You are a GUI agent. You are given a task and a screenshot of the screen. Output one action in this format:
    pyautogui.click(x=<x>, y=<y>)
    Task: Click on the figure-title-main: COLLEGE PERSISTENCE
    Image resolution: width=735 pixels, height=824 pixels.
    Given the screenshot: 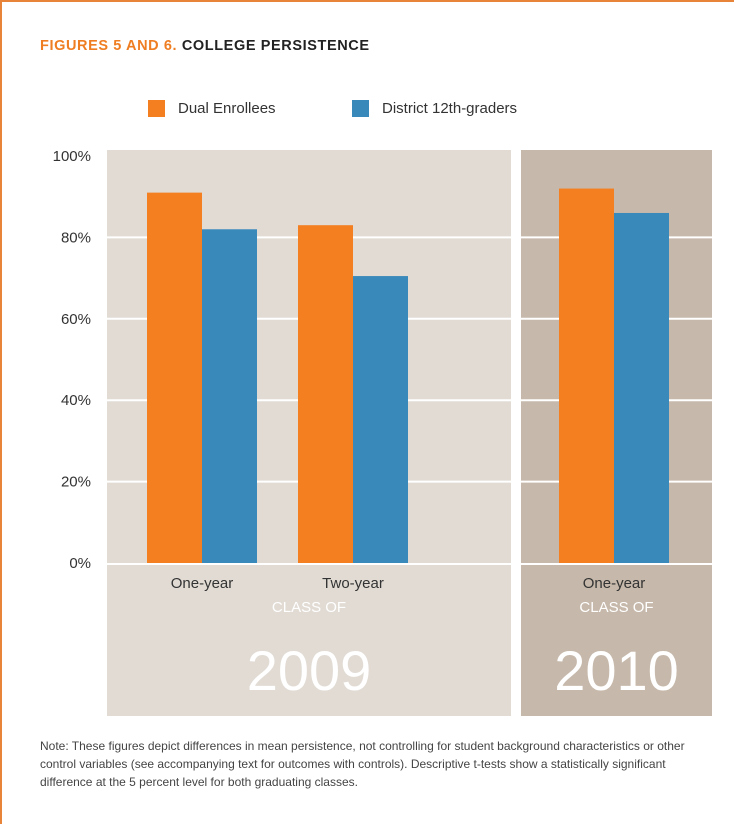 What is the action you would take?
    pyautogui.click(x=275, y=46)
    